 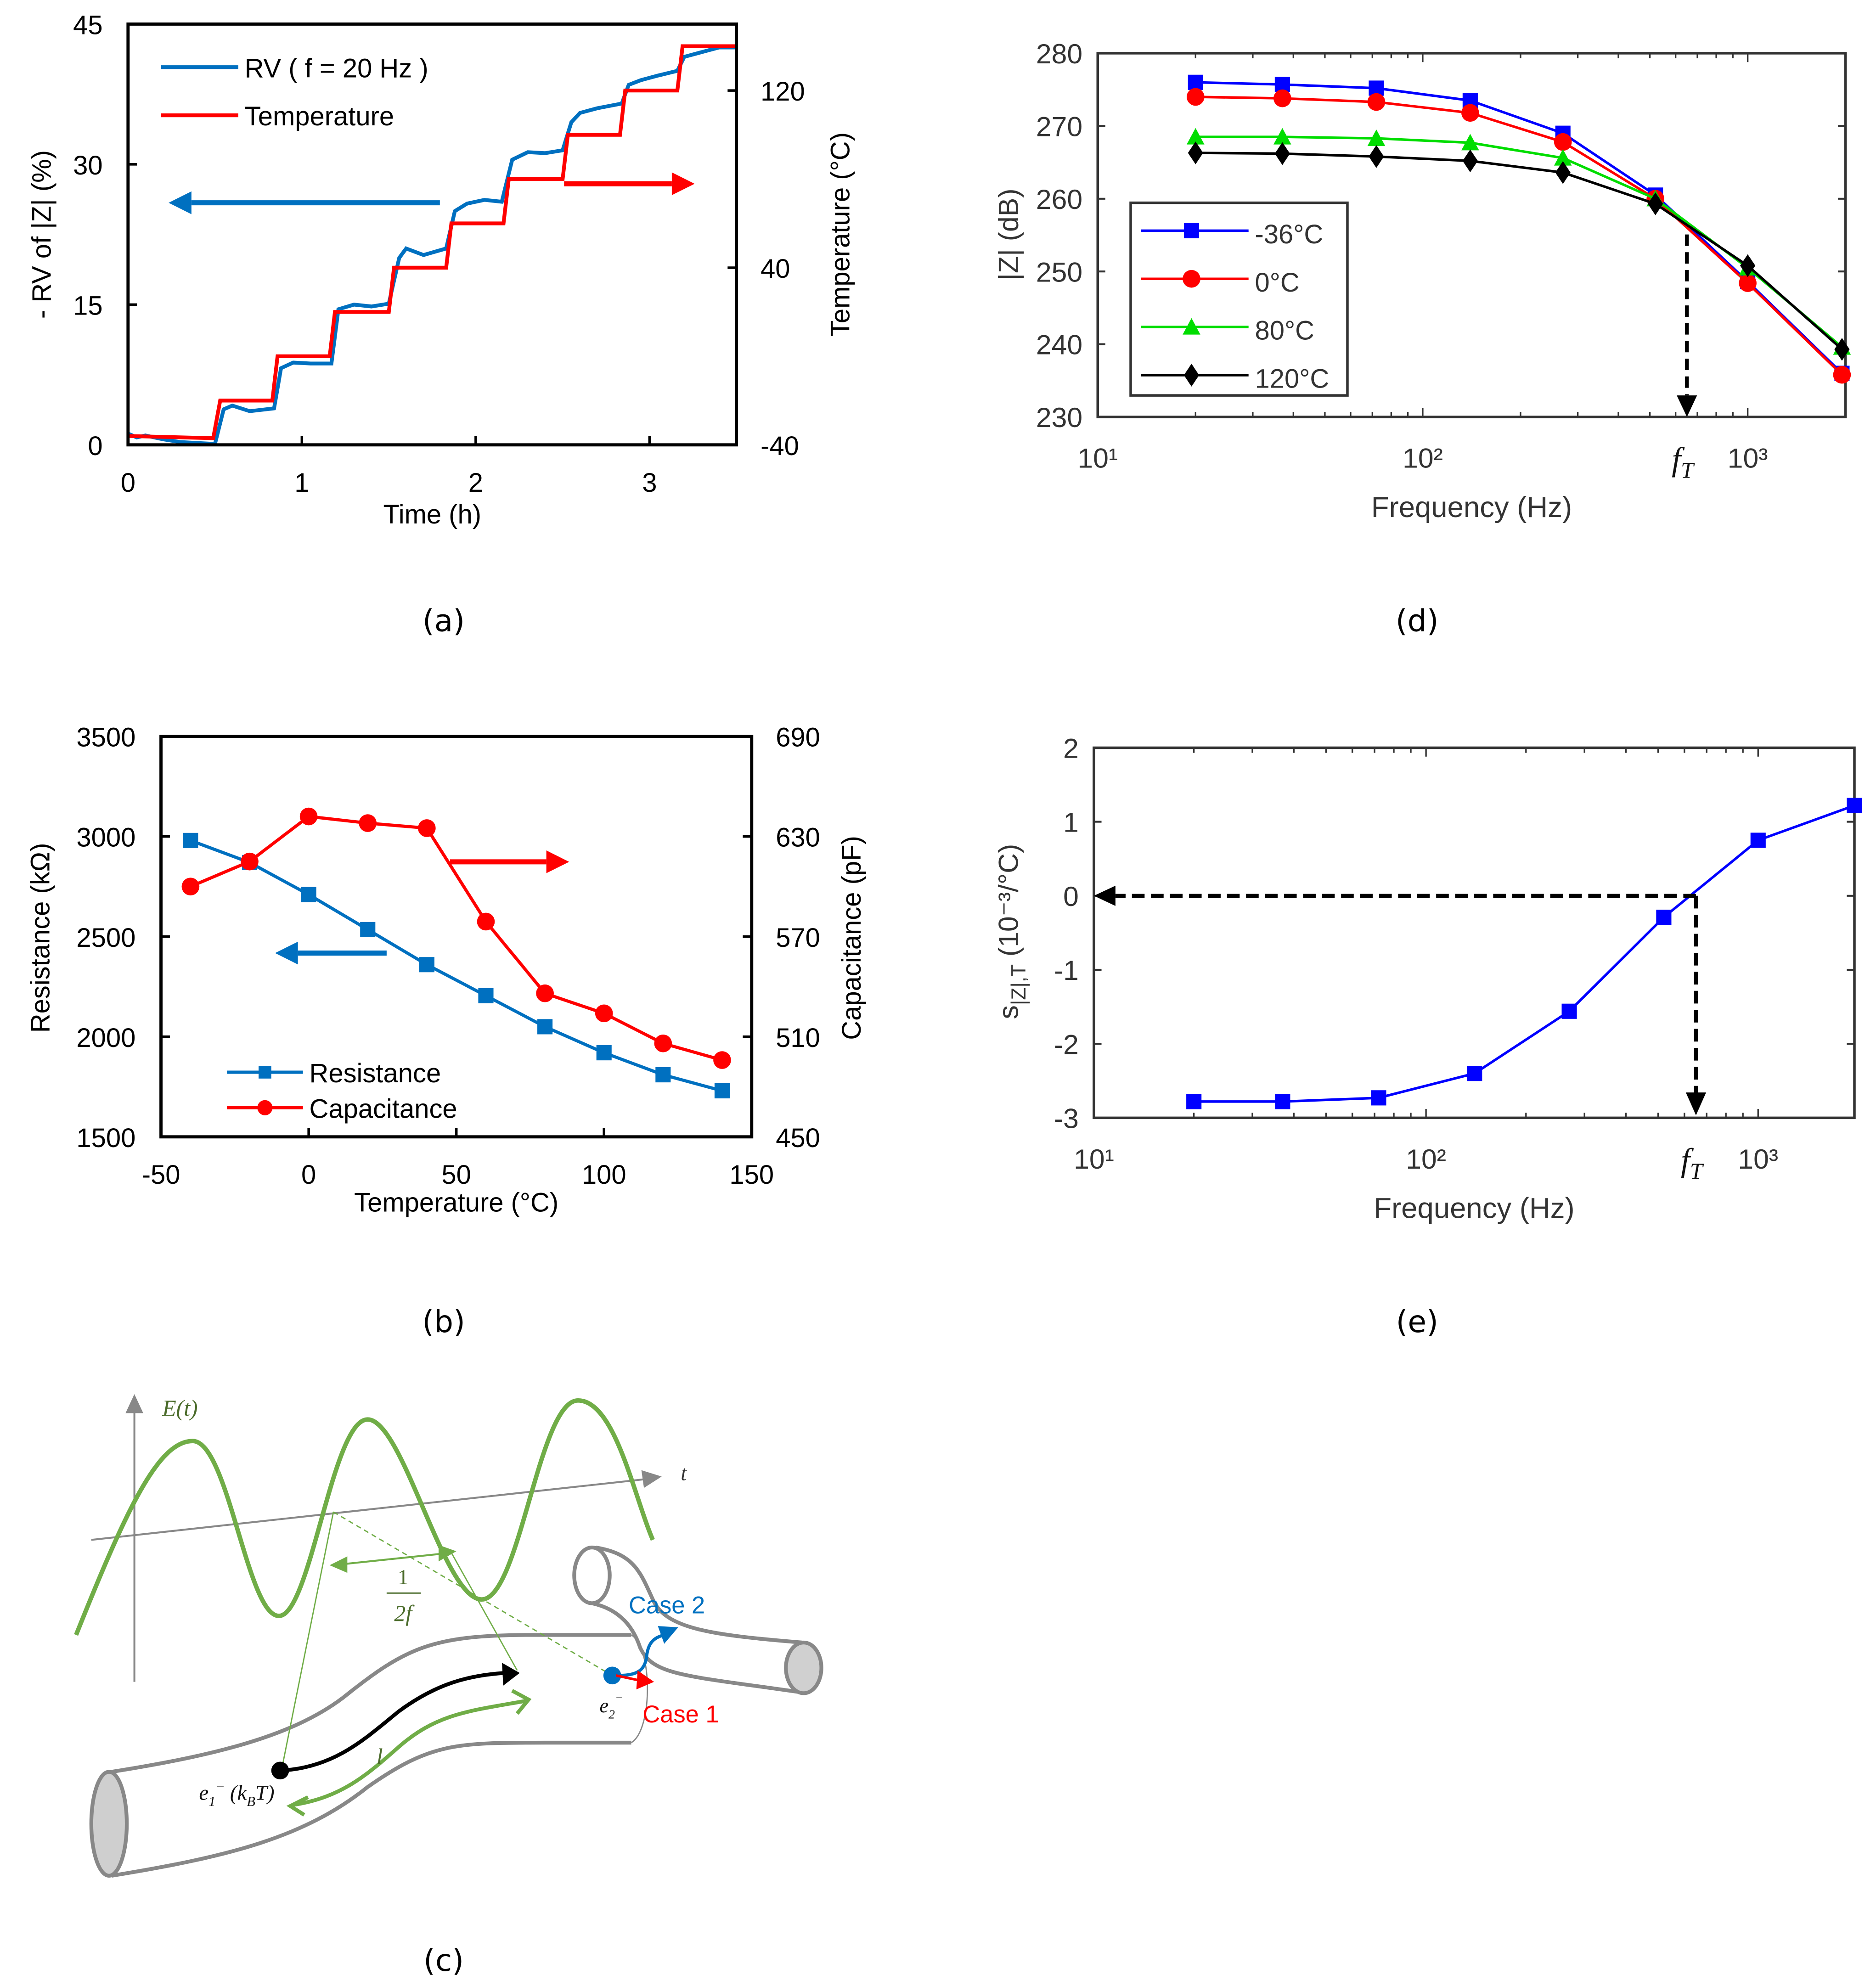 What do you see at coordinates (432, 242) in the screenshot?
I see `temperature-series-line` at bounding box center [432, 242].